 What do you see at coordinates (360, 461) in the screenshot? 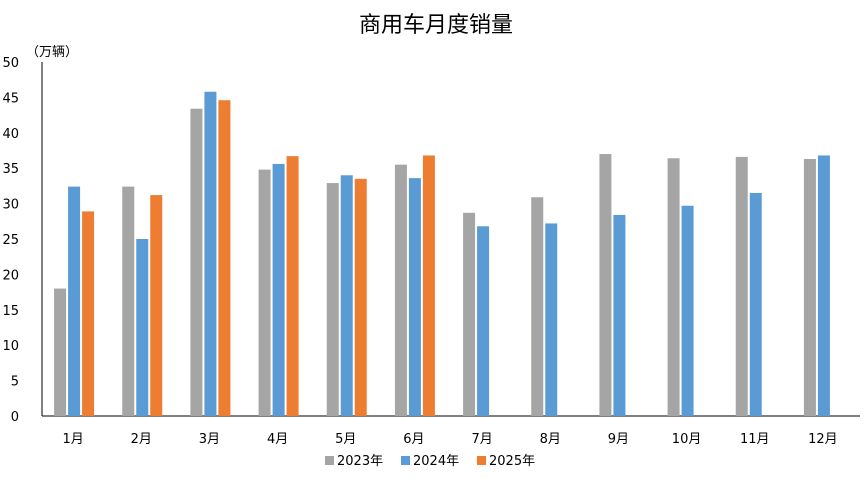
I see `legend-label: 2023年` at bounding box center [360, 461].